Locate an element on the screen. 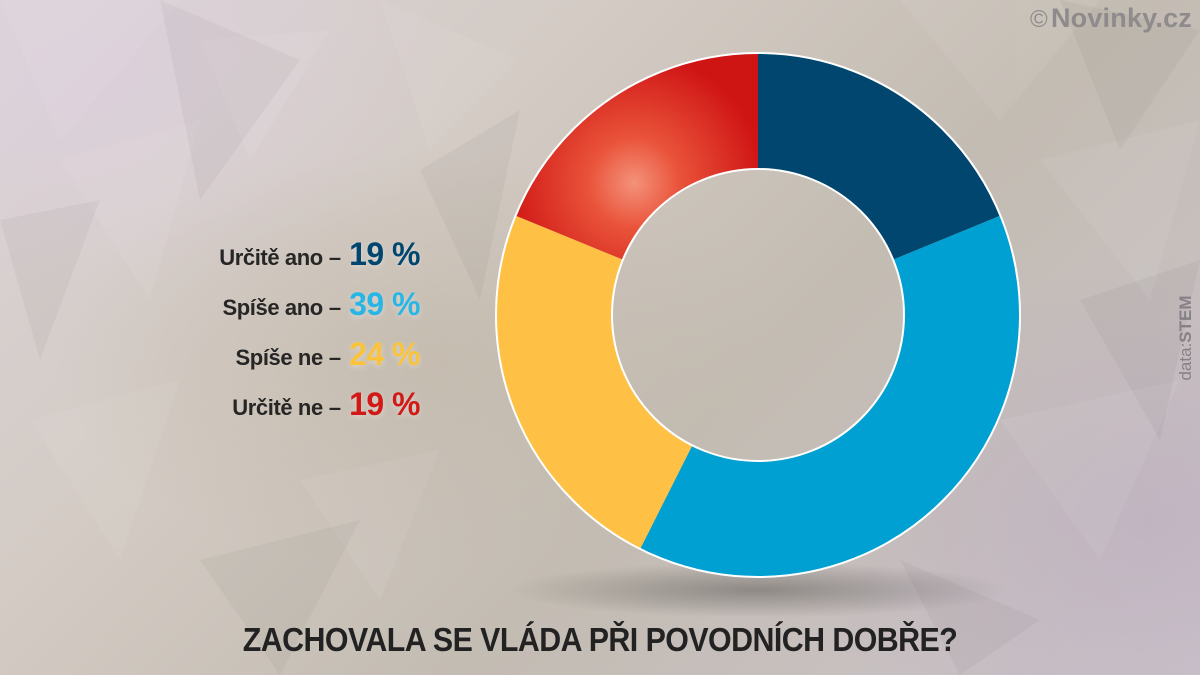  chart-shadow is located at coordinates (758, 590).